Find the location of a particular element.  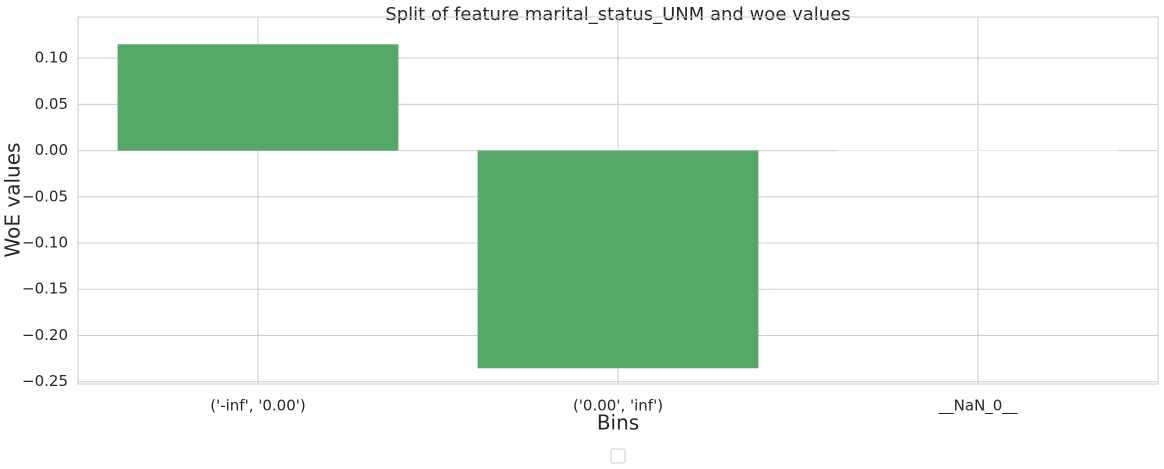

y-tick-label: −0.20 is located at coordinates (45, 335).